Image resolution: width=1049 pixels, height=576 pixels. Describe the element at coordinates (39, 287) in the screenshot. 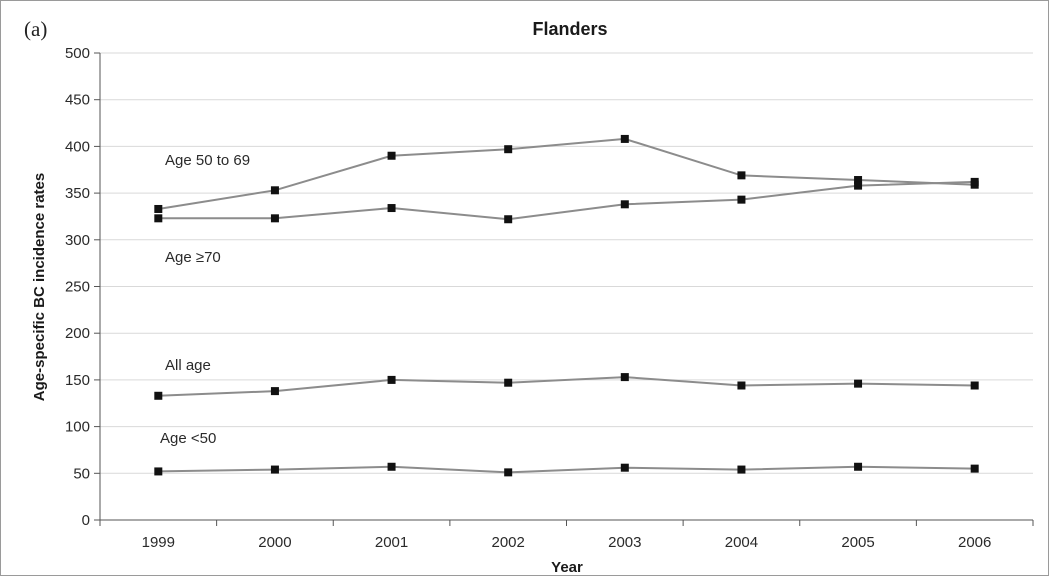

I see `y-axis-title: Age-specific BC incidence rates` at that location.